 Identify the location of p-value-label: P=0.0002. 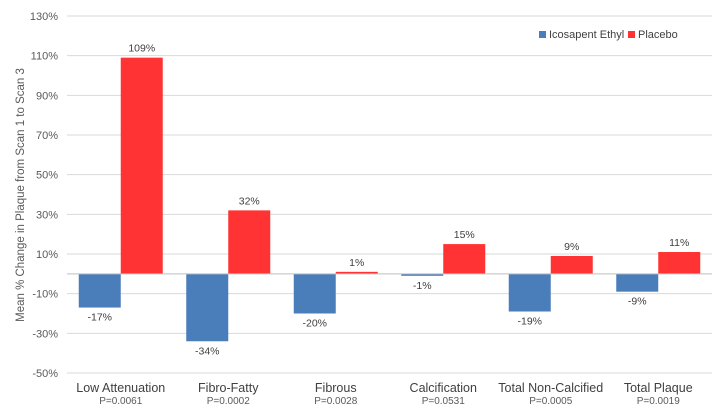
(229, 401).